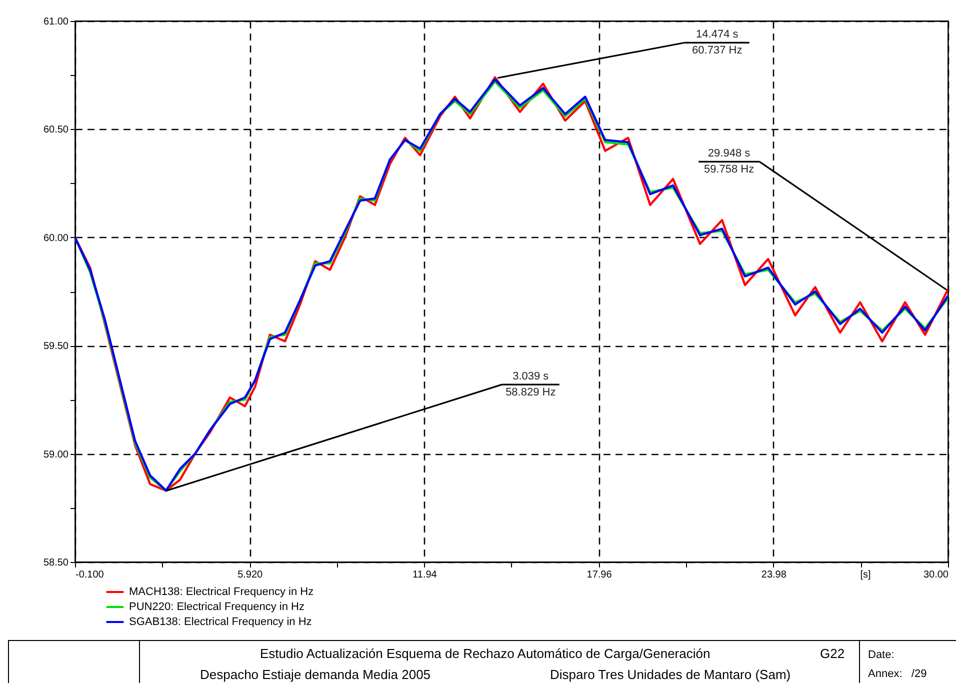 Image resolution: width=963 pixels, height=683 pixels. Describe the element at coordinates (56, 130) in the screenshot. I see `y-tick-label: 60.50` at that location.